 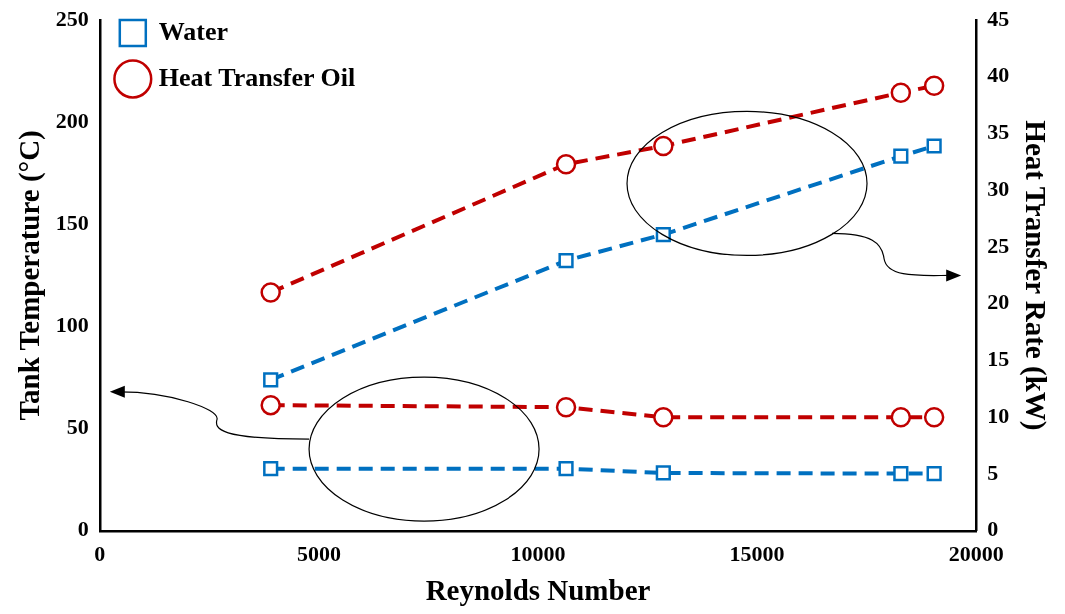 I want to click on y2-tick-label: 40, so click(x=998, y=75).